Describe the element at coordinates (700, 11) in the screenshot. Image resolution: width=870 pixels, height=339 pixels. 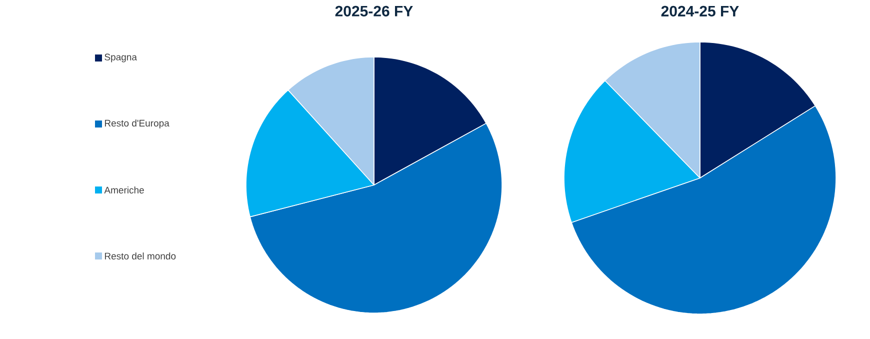
I see `chart-title: 2024-25 FY` at that location.